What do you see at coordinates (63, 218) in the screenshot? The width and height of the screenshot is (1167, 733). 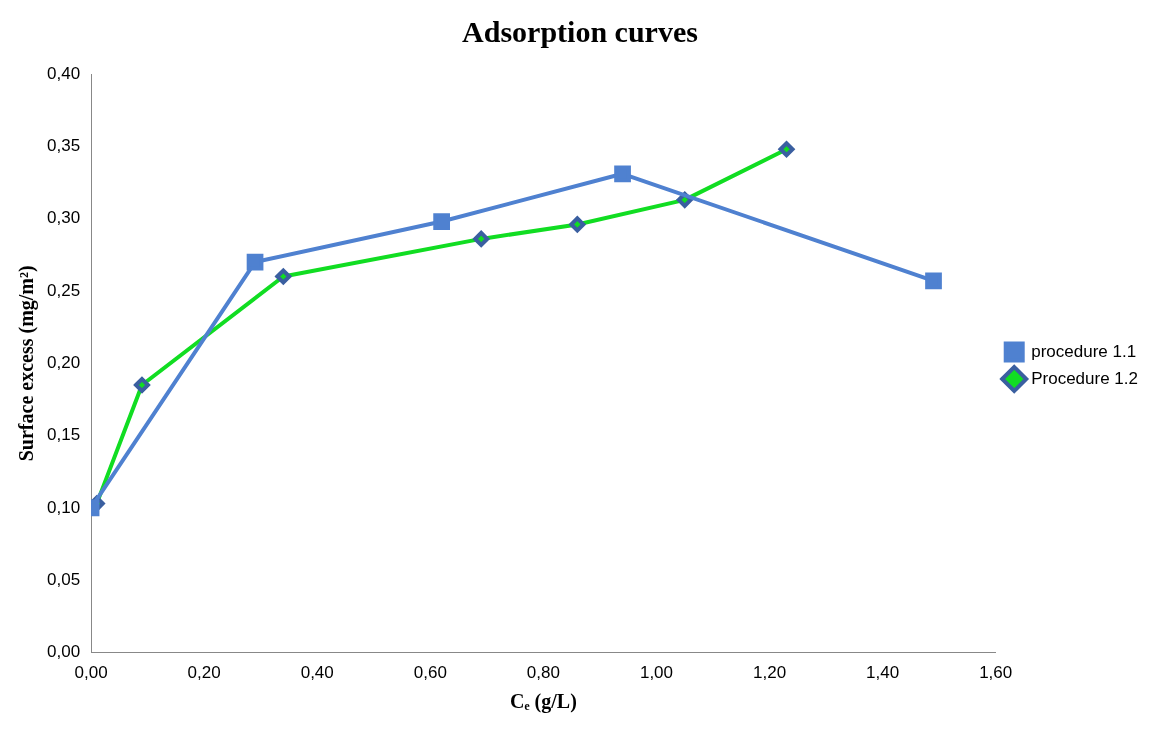 I see `y-tick-label: 0,30` at bounding box center [63, 218].